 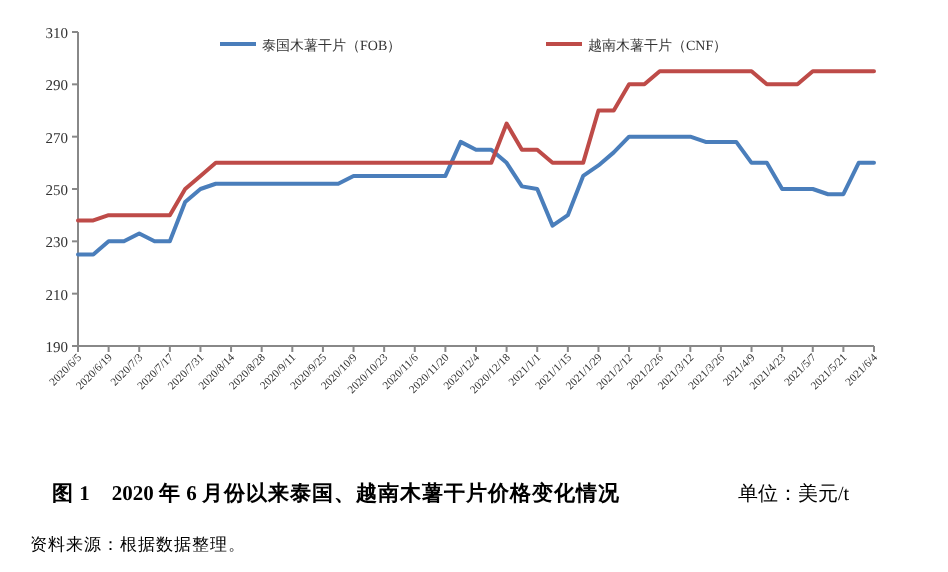 What do you see at coordinates (794, 494) in the screenshot?
I see `text: 单位：美元/t` at bounding box center [794, 494].